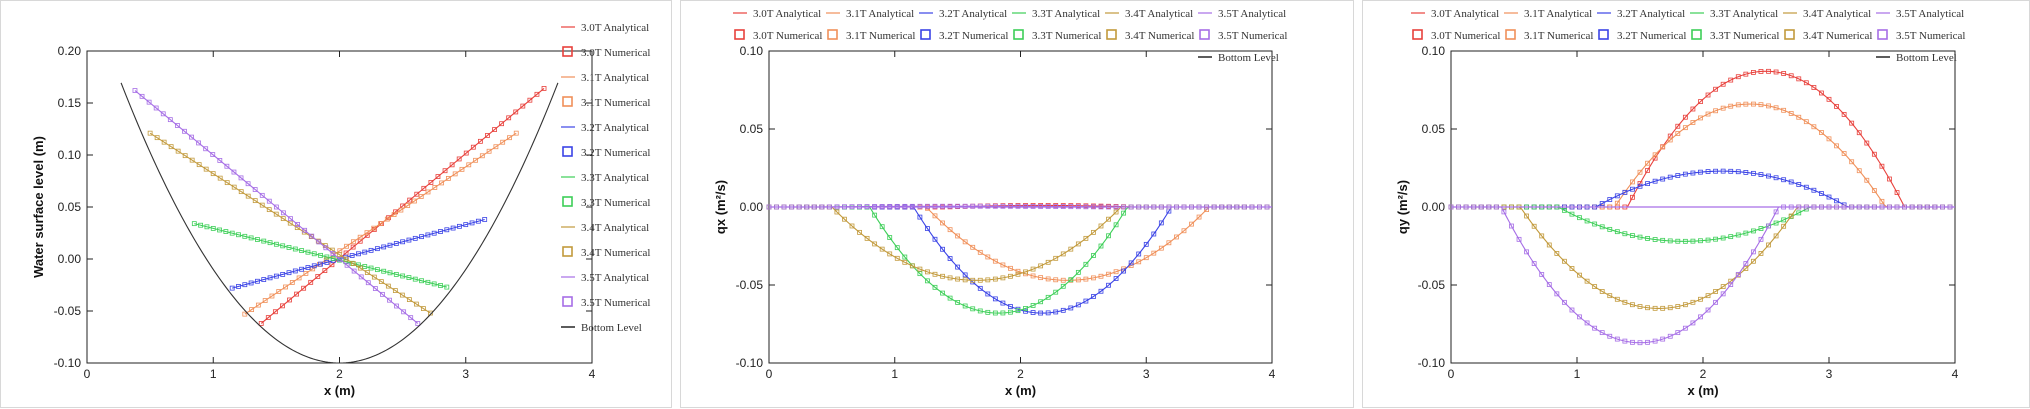 This screenshot has width=2030, height=409. What do you see at coordinates (615, 303) in the screenshot?
I see `legend-entry-label: 3.5T Numerical` at bounding box center [615, 303].